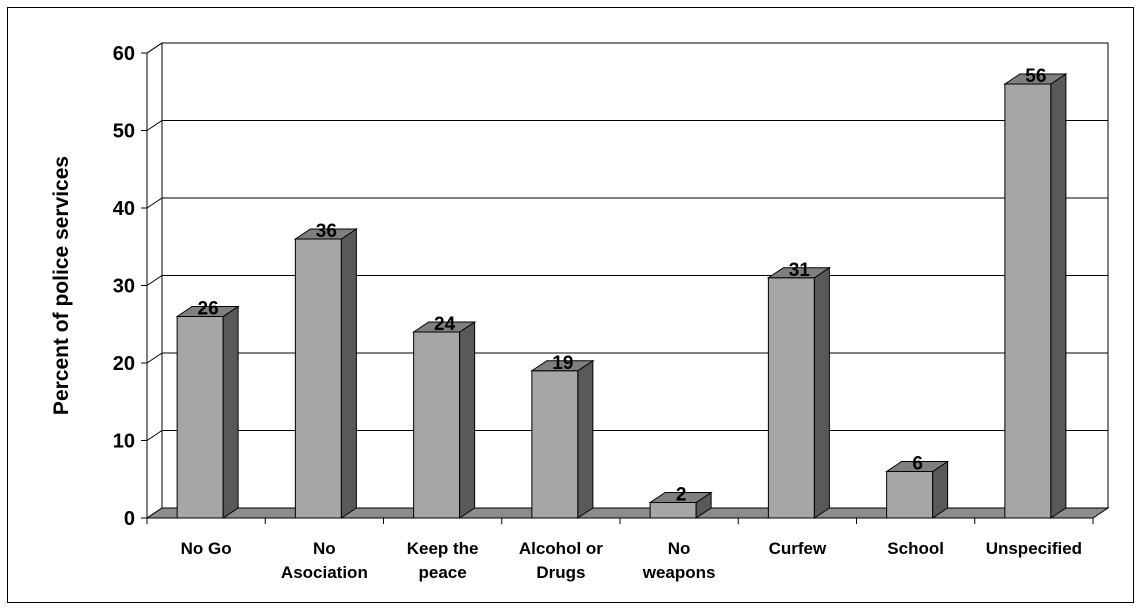  I want to click on x-axis, so click(620, 520).